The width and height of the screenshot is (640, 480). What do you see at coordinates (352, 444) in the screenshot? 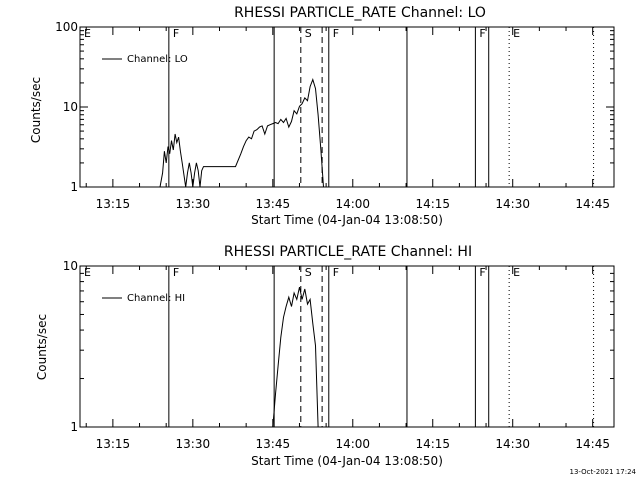
I see `panel-1-xtick-label-3: 14:00` at bounding box center [352, 444].